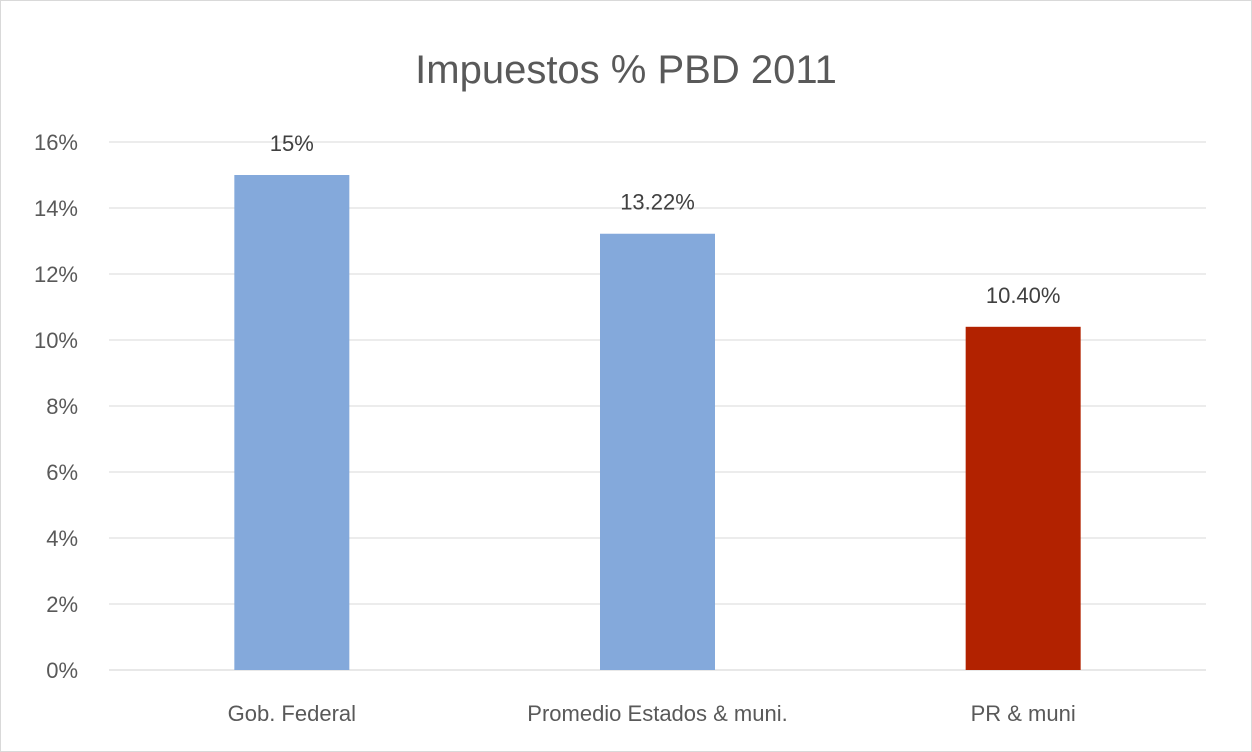 The height and width of the screenshot is (752, 1252). What do you see at coordinates (665, 219) in the screenshot?
I see `data-labels: 15% 13.22% 10.40%` at bounding box center [665, 219].